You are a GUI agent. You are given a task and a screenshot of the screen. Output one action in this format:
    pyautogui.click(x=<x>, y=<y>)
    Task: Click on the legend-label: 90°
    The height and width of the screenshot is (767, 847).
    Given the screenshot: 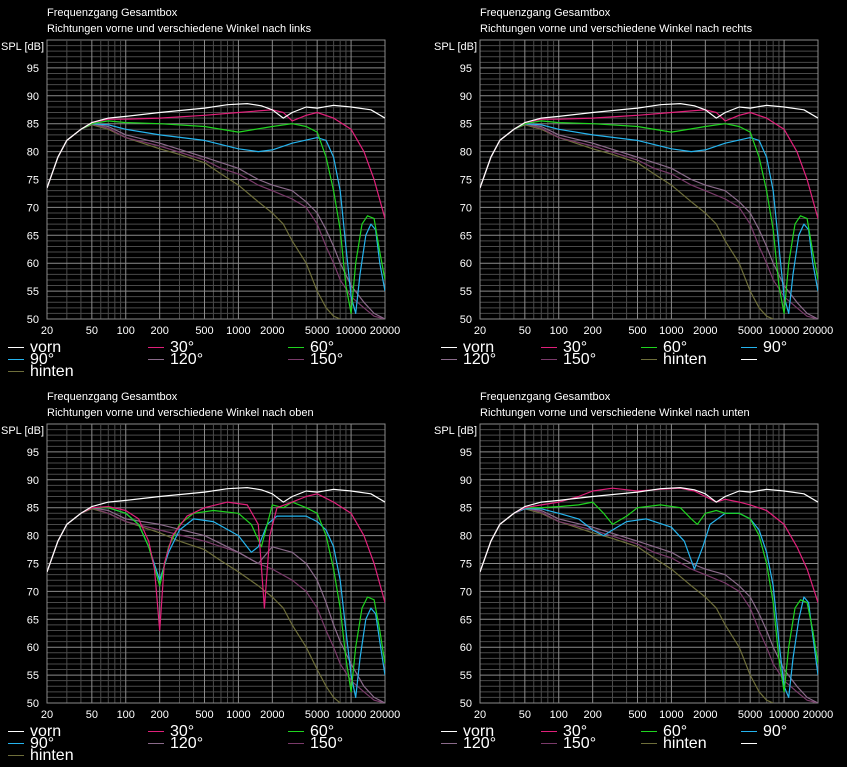 What is the action you would take?
    pyautogui.click(x=775, y=347)
    